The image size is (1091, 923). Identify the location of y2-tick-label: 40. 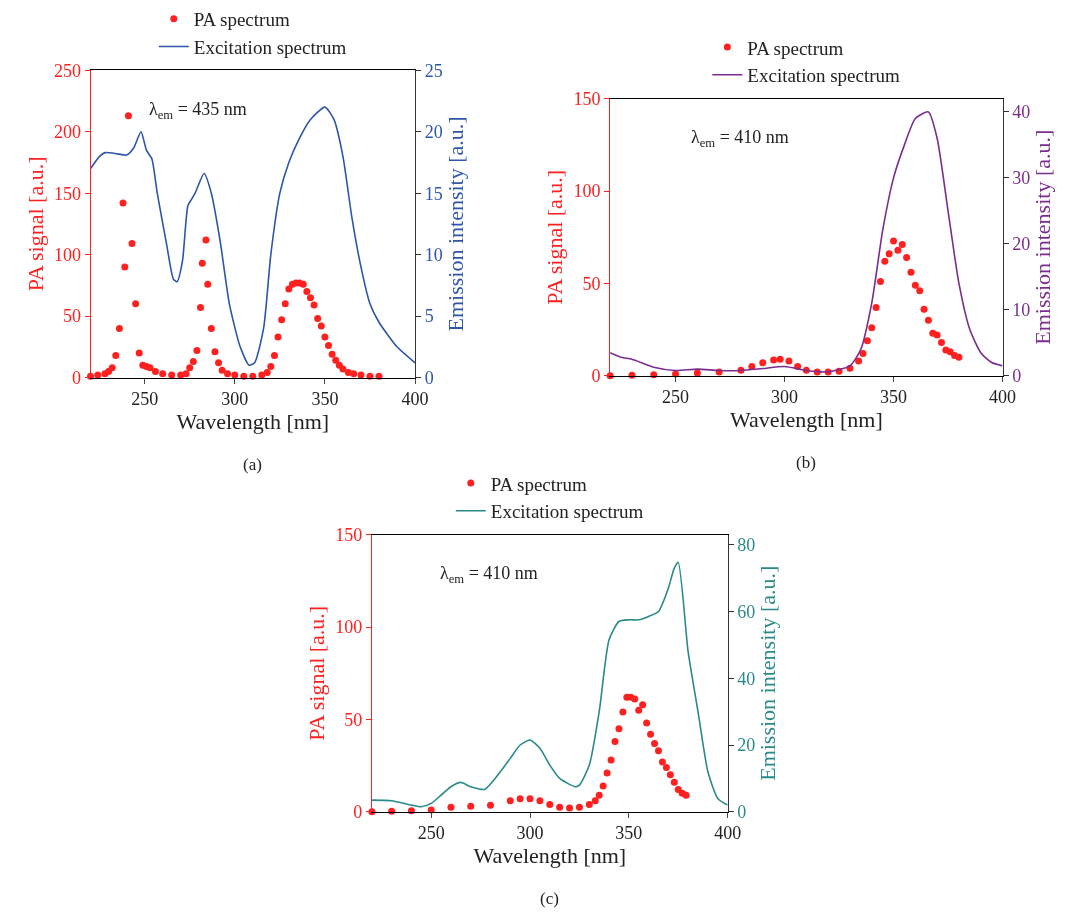
(1021, 112).